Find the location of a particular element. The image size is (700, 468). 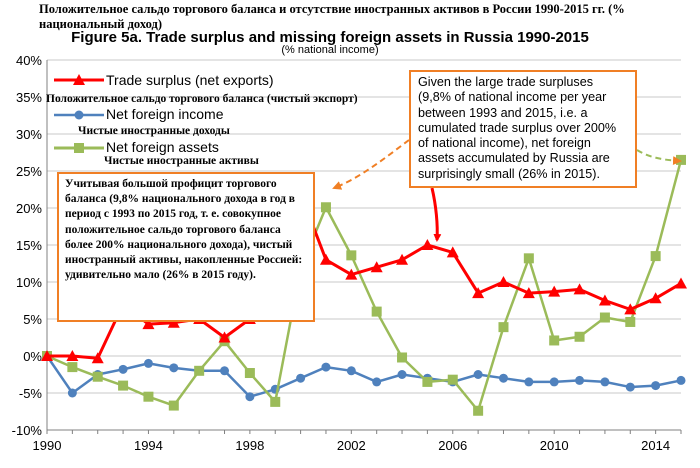

y-tick-label: 30% is located at coordinates (29, 134).